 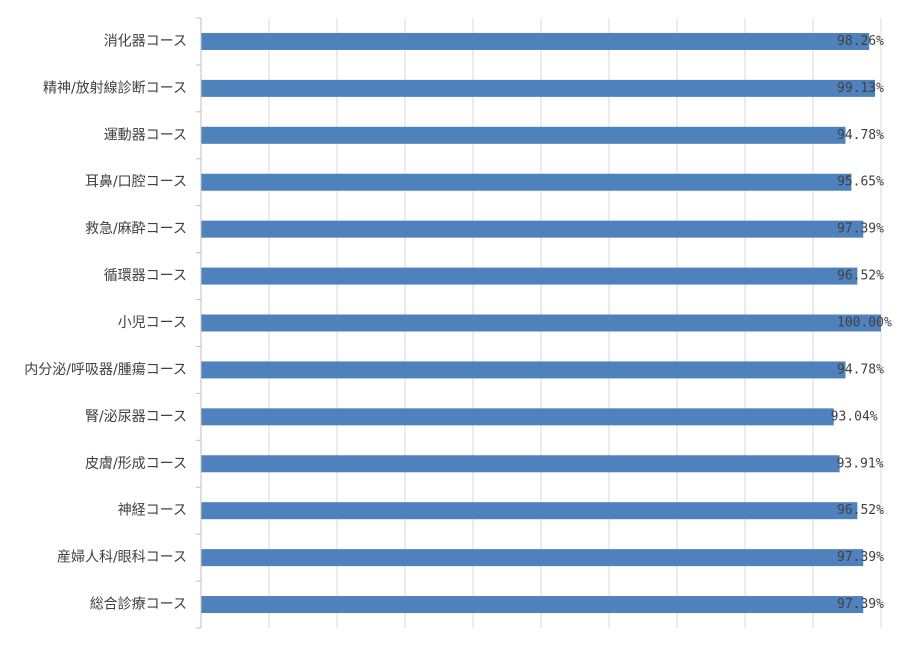 What do you see at coordinates (860, 463) in the screenshot?
I see `value-label: 93.91%` at bounding box center [860, 463].